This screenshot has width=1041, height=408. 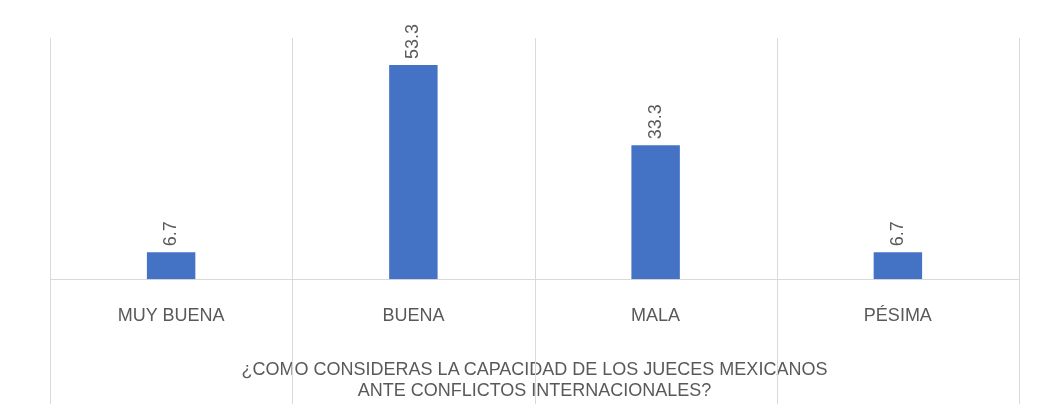 I want to click on data-label: 33.3, so click(x=654, y=122).